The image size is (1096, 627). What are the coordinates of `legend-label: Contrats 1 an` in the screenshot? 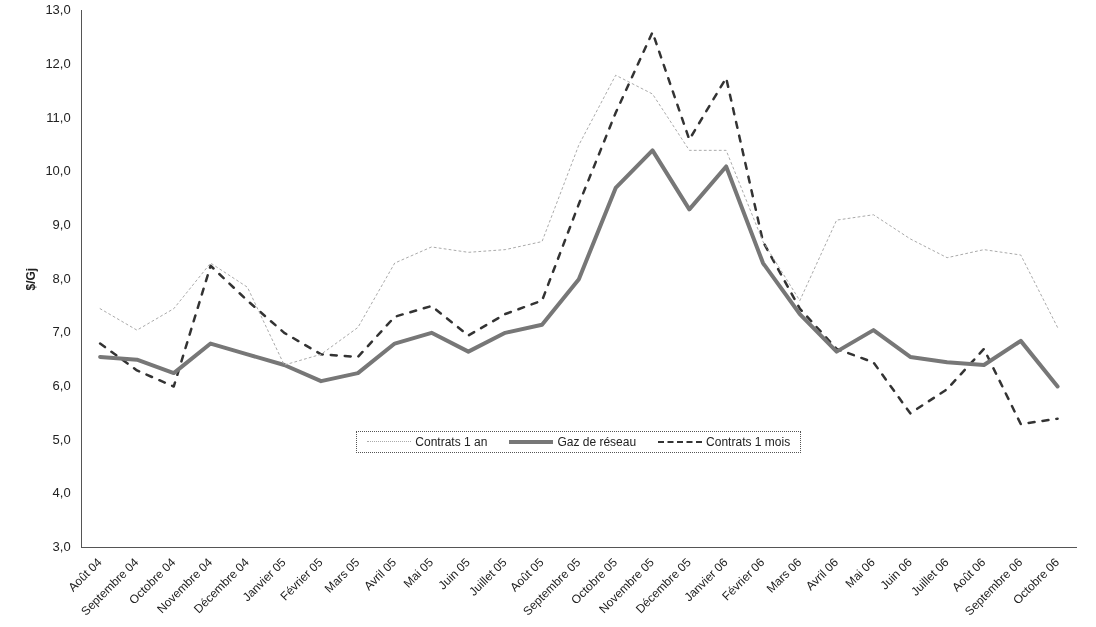 It's located at (451, 441).